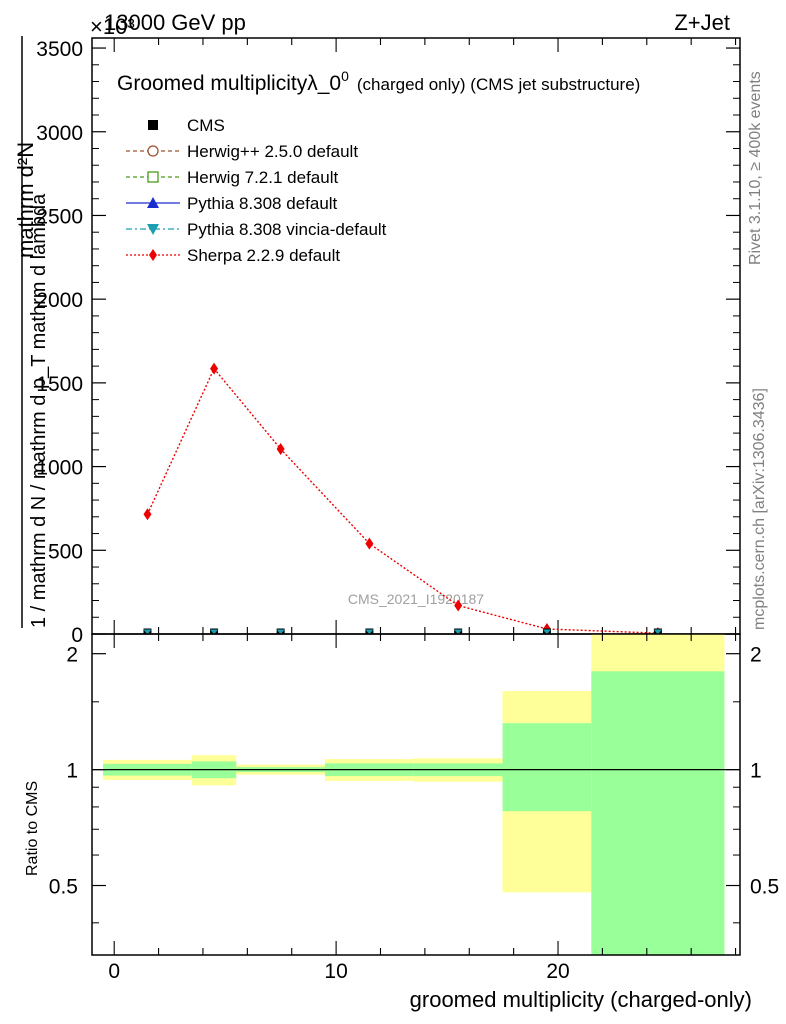 The height and width of the screenshot is (1024, 786). What do you see at coordinates (759, 509) in the screenshot?
I see `mcplots-label: mcplots.cern.ch [arXiv:1306.3436]` at bounding box center [759, 509].